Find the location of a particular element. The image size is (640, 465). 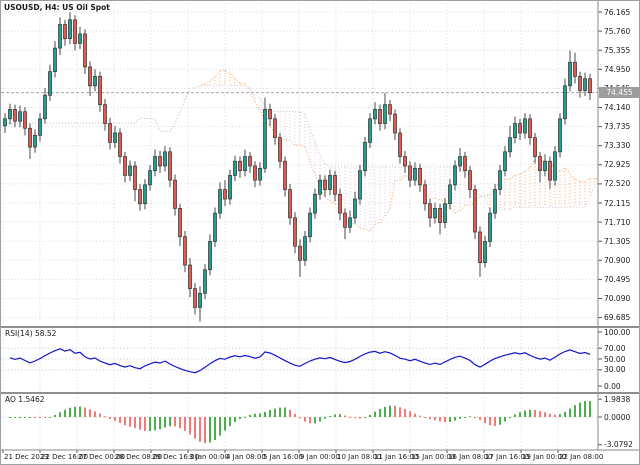

time-axis-label: 4 Jan 08:00 is located at coordinates (246, 457).